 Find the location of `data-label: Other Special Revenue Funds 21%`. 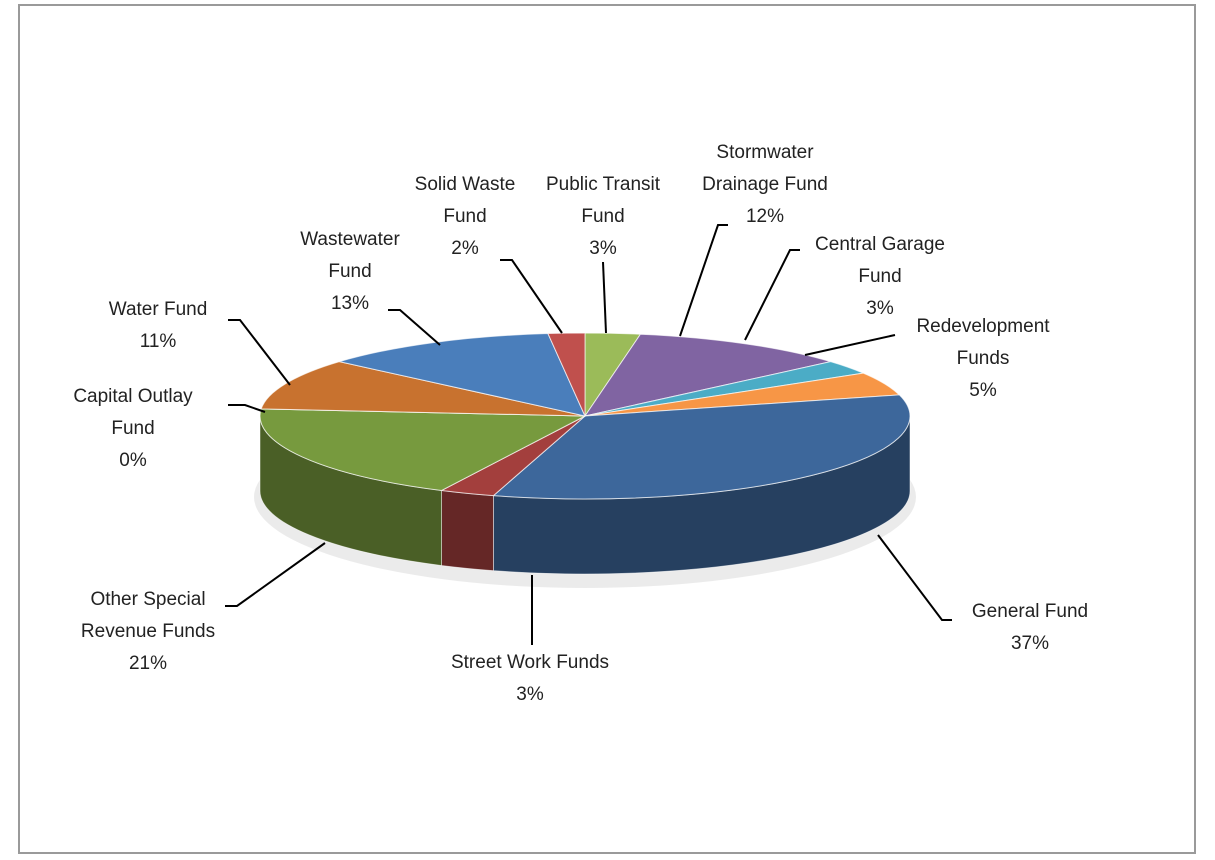

data-label: Other Special Revenue Funds 21% is located at coordinates (148, 632).